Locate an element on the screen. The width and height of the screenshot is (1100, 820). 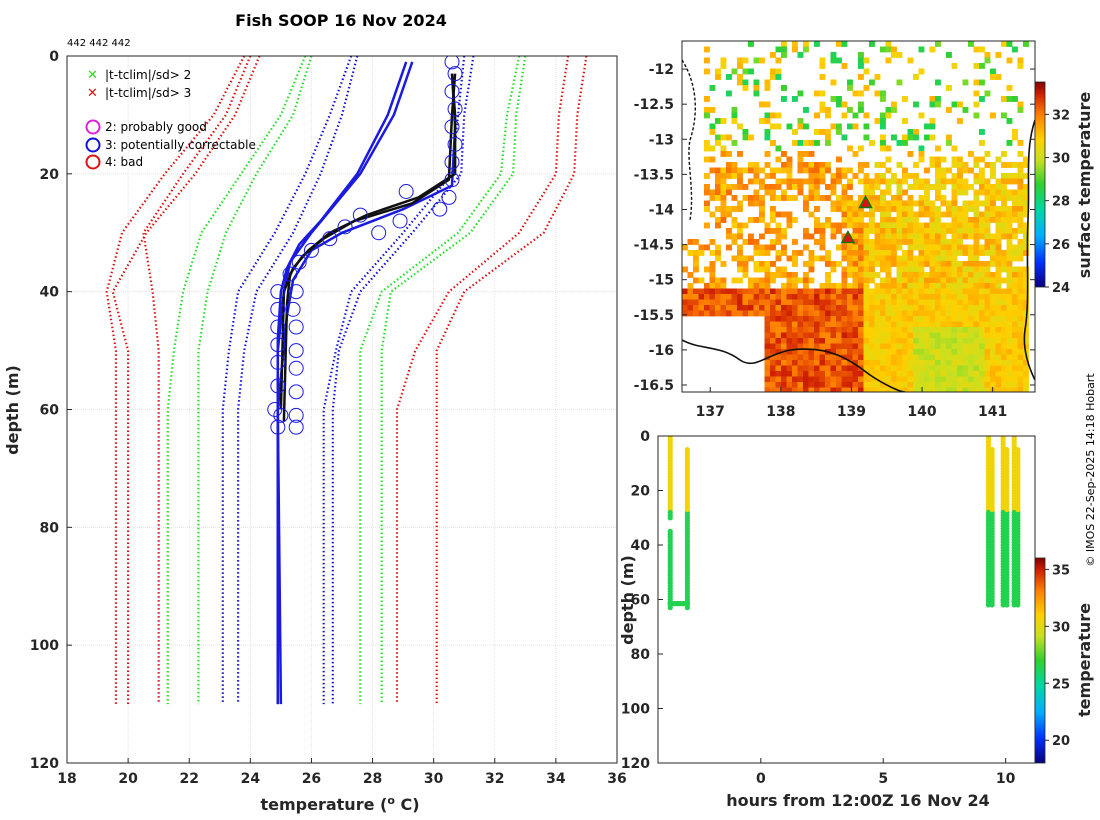
track-cb-tick-label: 25 is located at coordinates (1061, 684).